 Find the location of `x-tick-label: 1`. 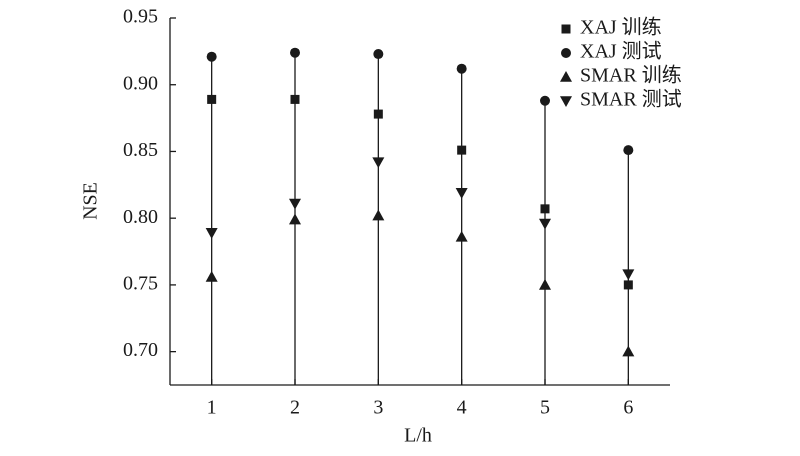

x-tick-label: 1 is located at coordinates (212, 408).